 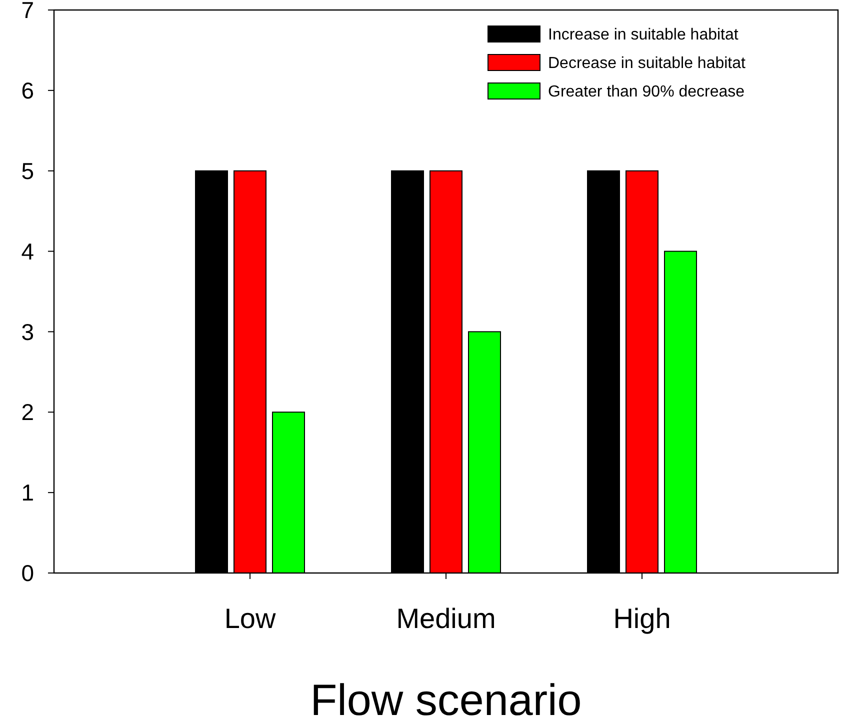 I want to click on y-tick-label: 1, so click(x=27, y=493).